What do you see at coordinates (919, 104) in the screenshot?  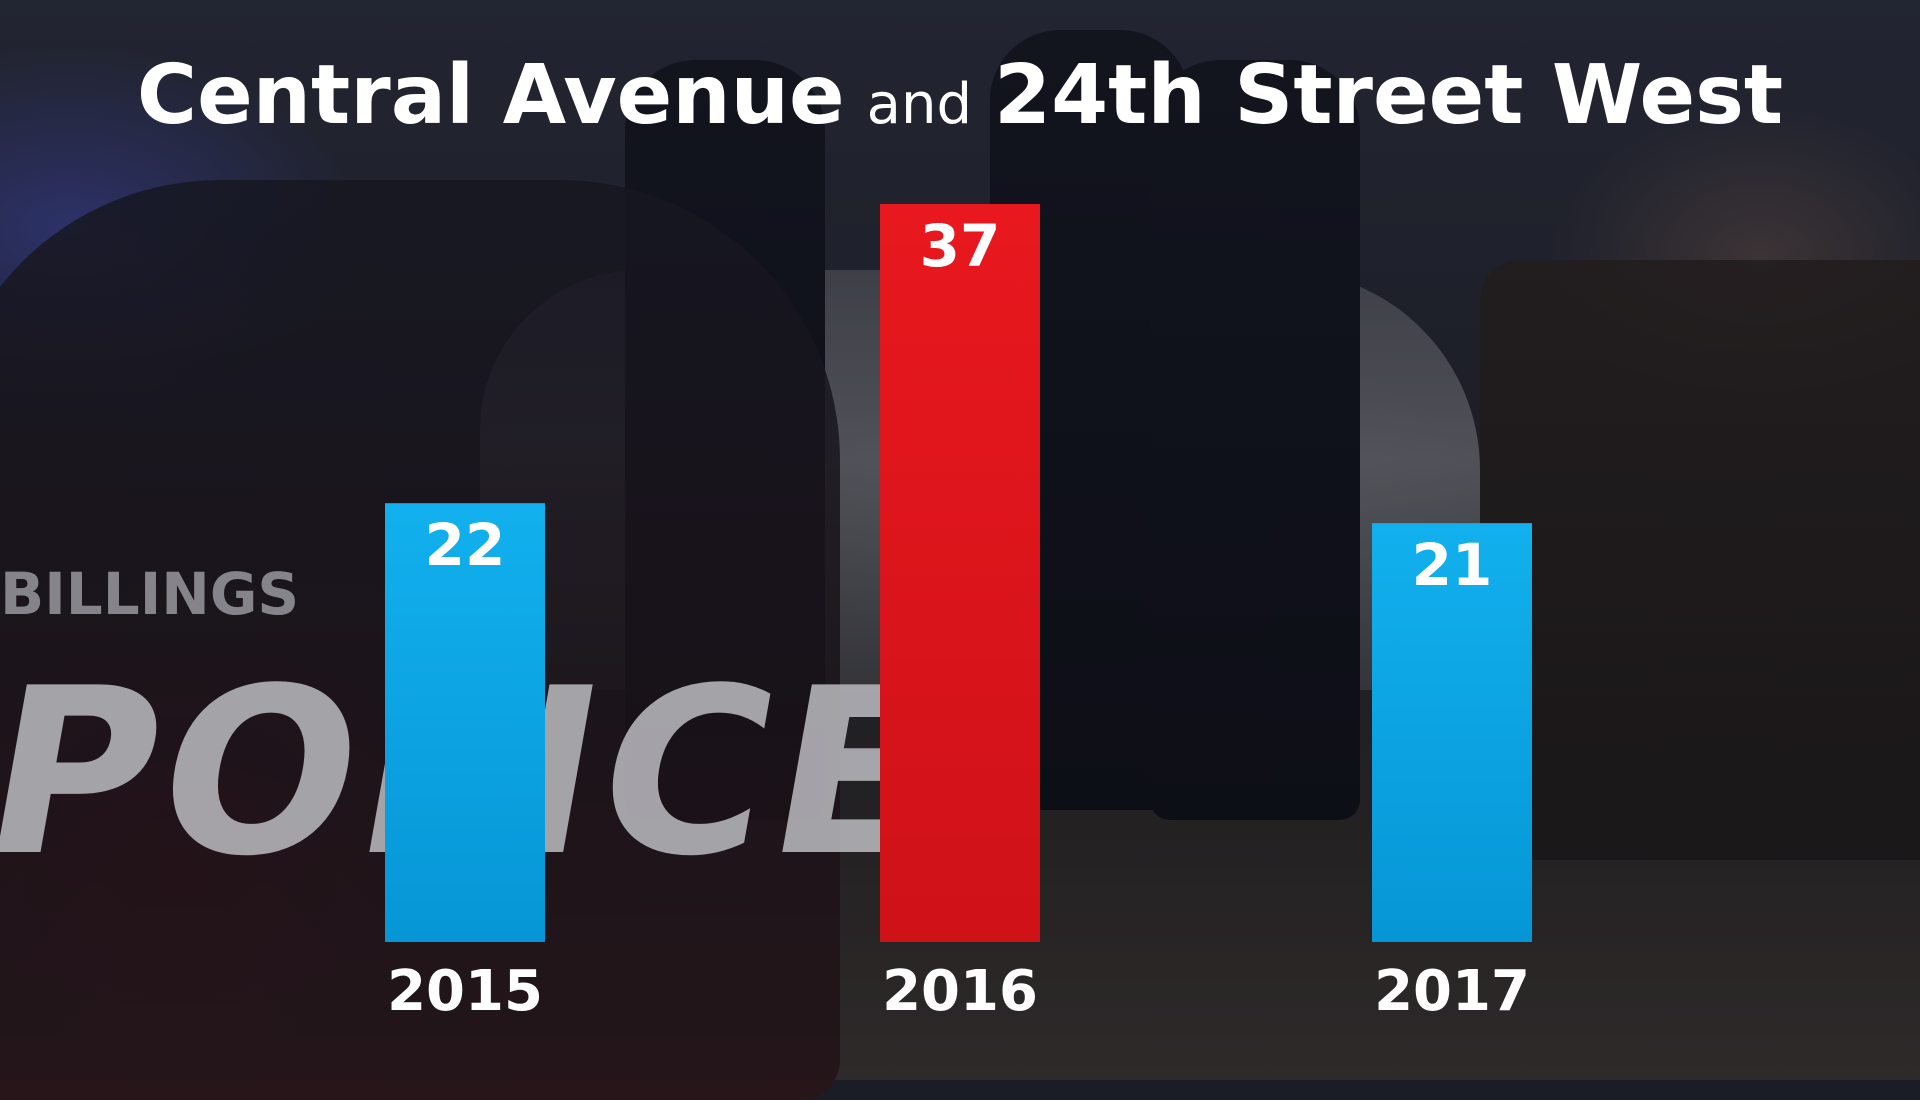 I see `title-connector: and` at bounding box center [919, 104].